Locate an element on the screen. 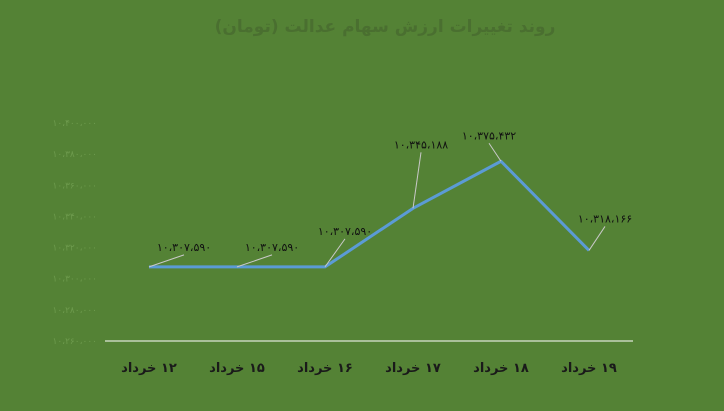 The height and width of the screenshot is (411, 724). y-tick-label: ۱۰،۲۶۰،۰۰۰ is located at coordinates (75, 342).